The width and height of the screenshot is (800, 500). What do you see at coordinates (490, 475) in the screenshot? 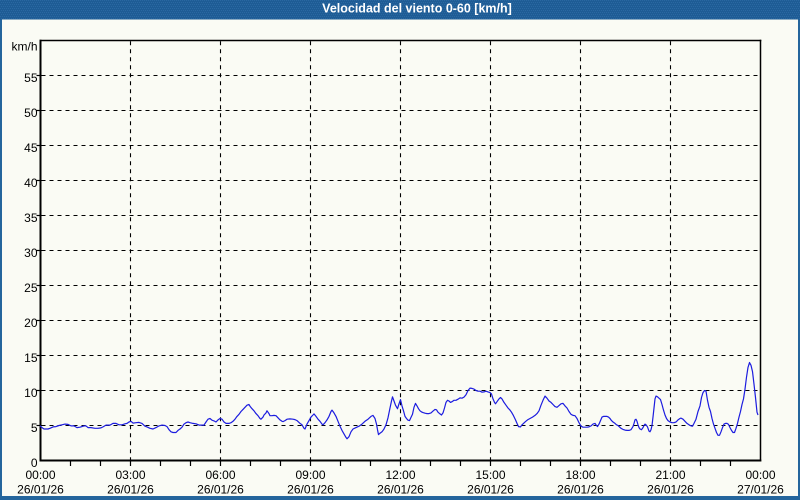
I see `svg-text: 15:00` at bounding box center [490, 475].